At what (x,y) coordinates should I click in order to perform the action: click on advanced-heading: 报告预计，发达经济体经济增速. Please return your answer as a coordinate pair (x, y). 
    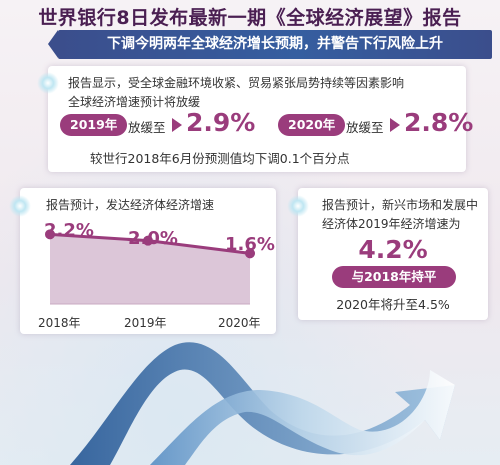
    Looking at the image, I should click on (130, 205).